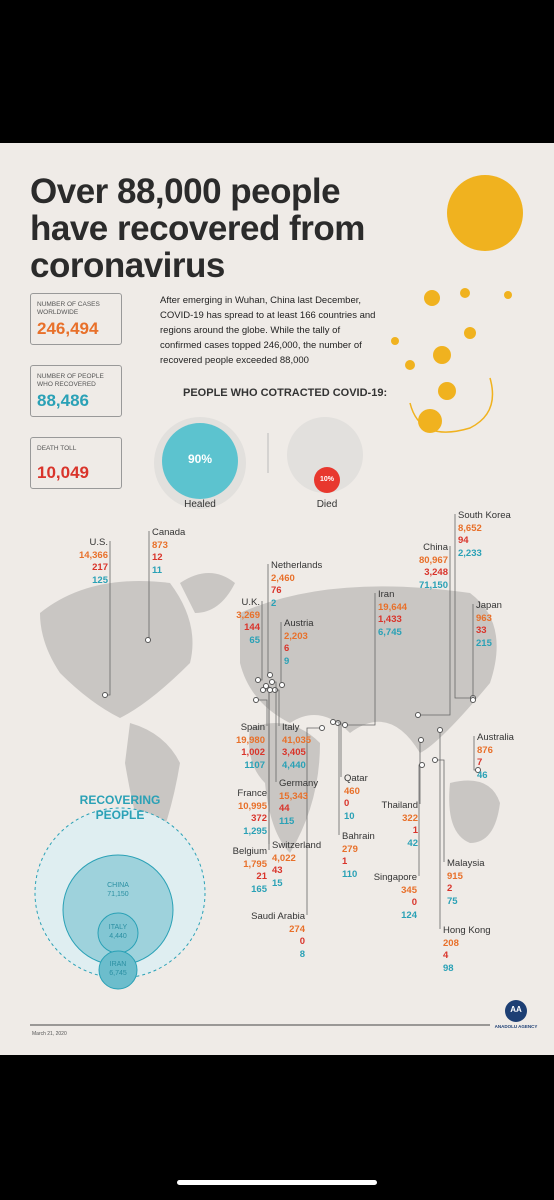 The width and height of the screenshot is (554, 1200). What do you see at coordinates (433, 585) in the screenshot?
I see `recovered: 71,150` at bounding box center [433, 585].